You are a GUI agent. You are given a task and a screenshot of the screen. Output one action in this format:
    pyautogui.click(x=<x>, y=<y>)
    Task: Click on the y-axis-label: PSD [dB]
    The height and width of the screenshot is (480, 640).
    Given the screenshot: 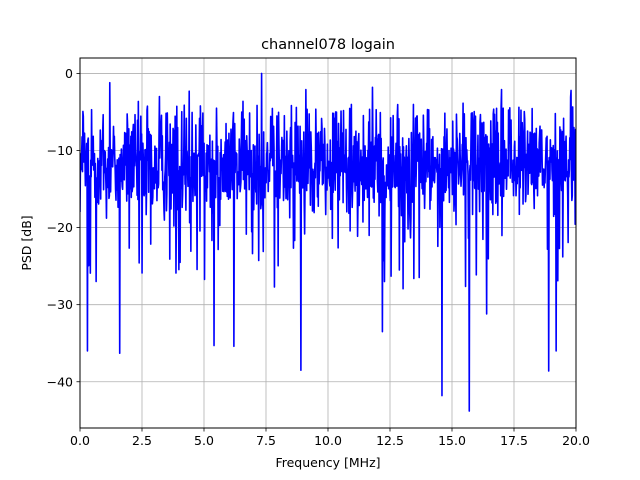 What is the action you would take?
    pyautogui.click(x=26, y=242)
    